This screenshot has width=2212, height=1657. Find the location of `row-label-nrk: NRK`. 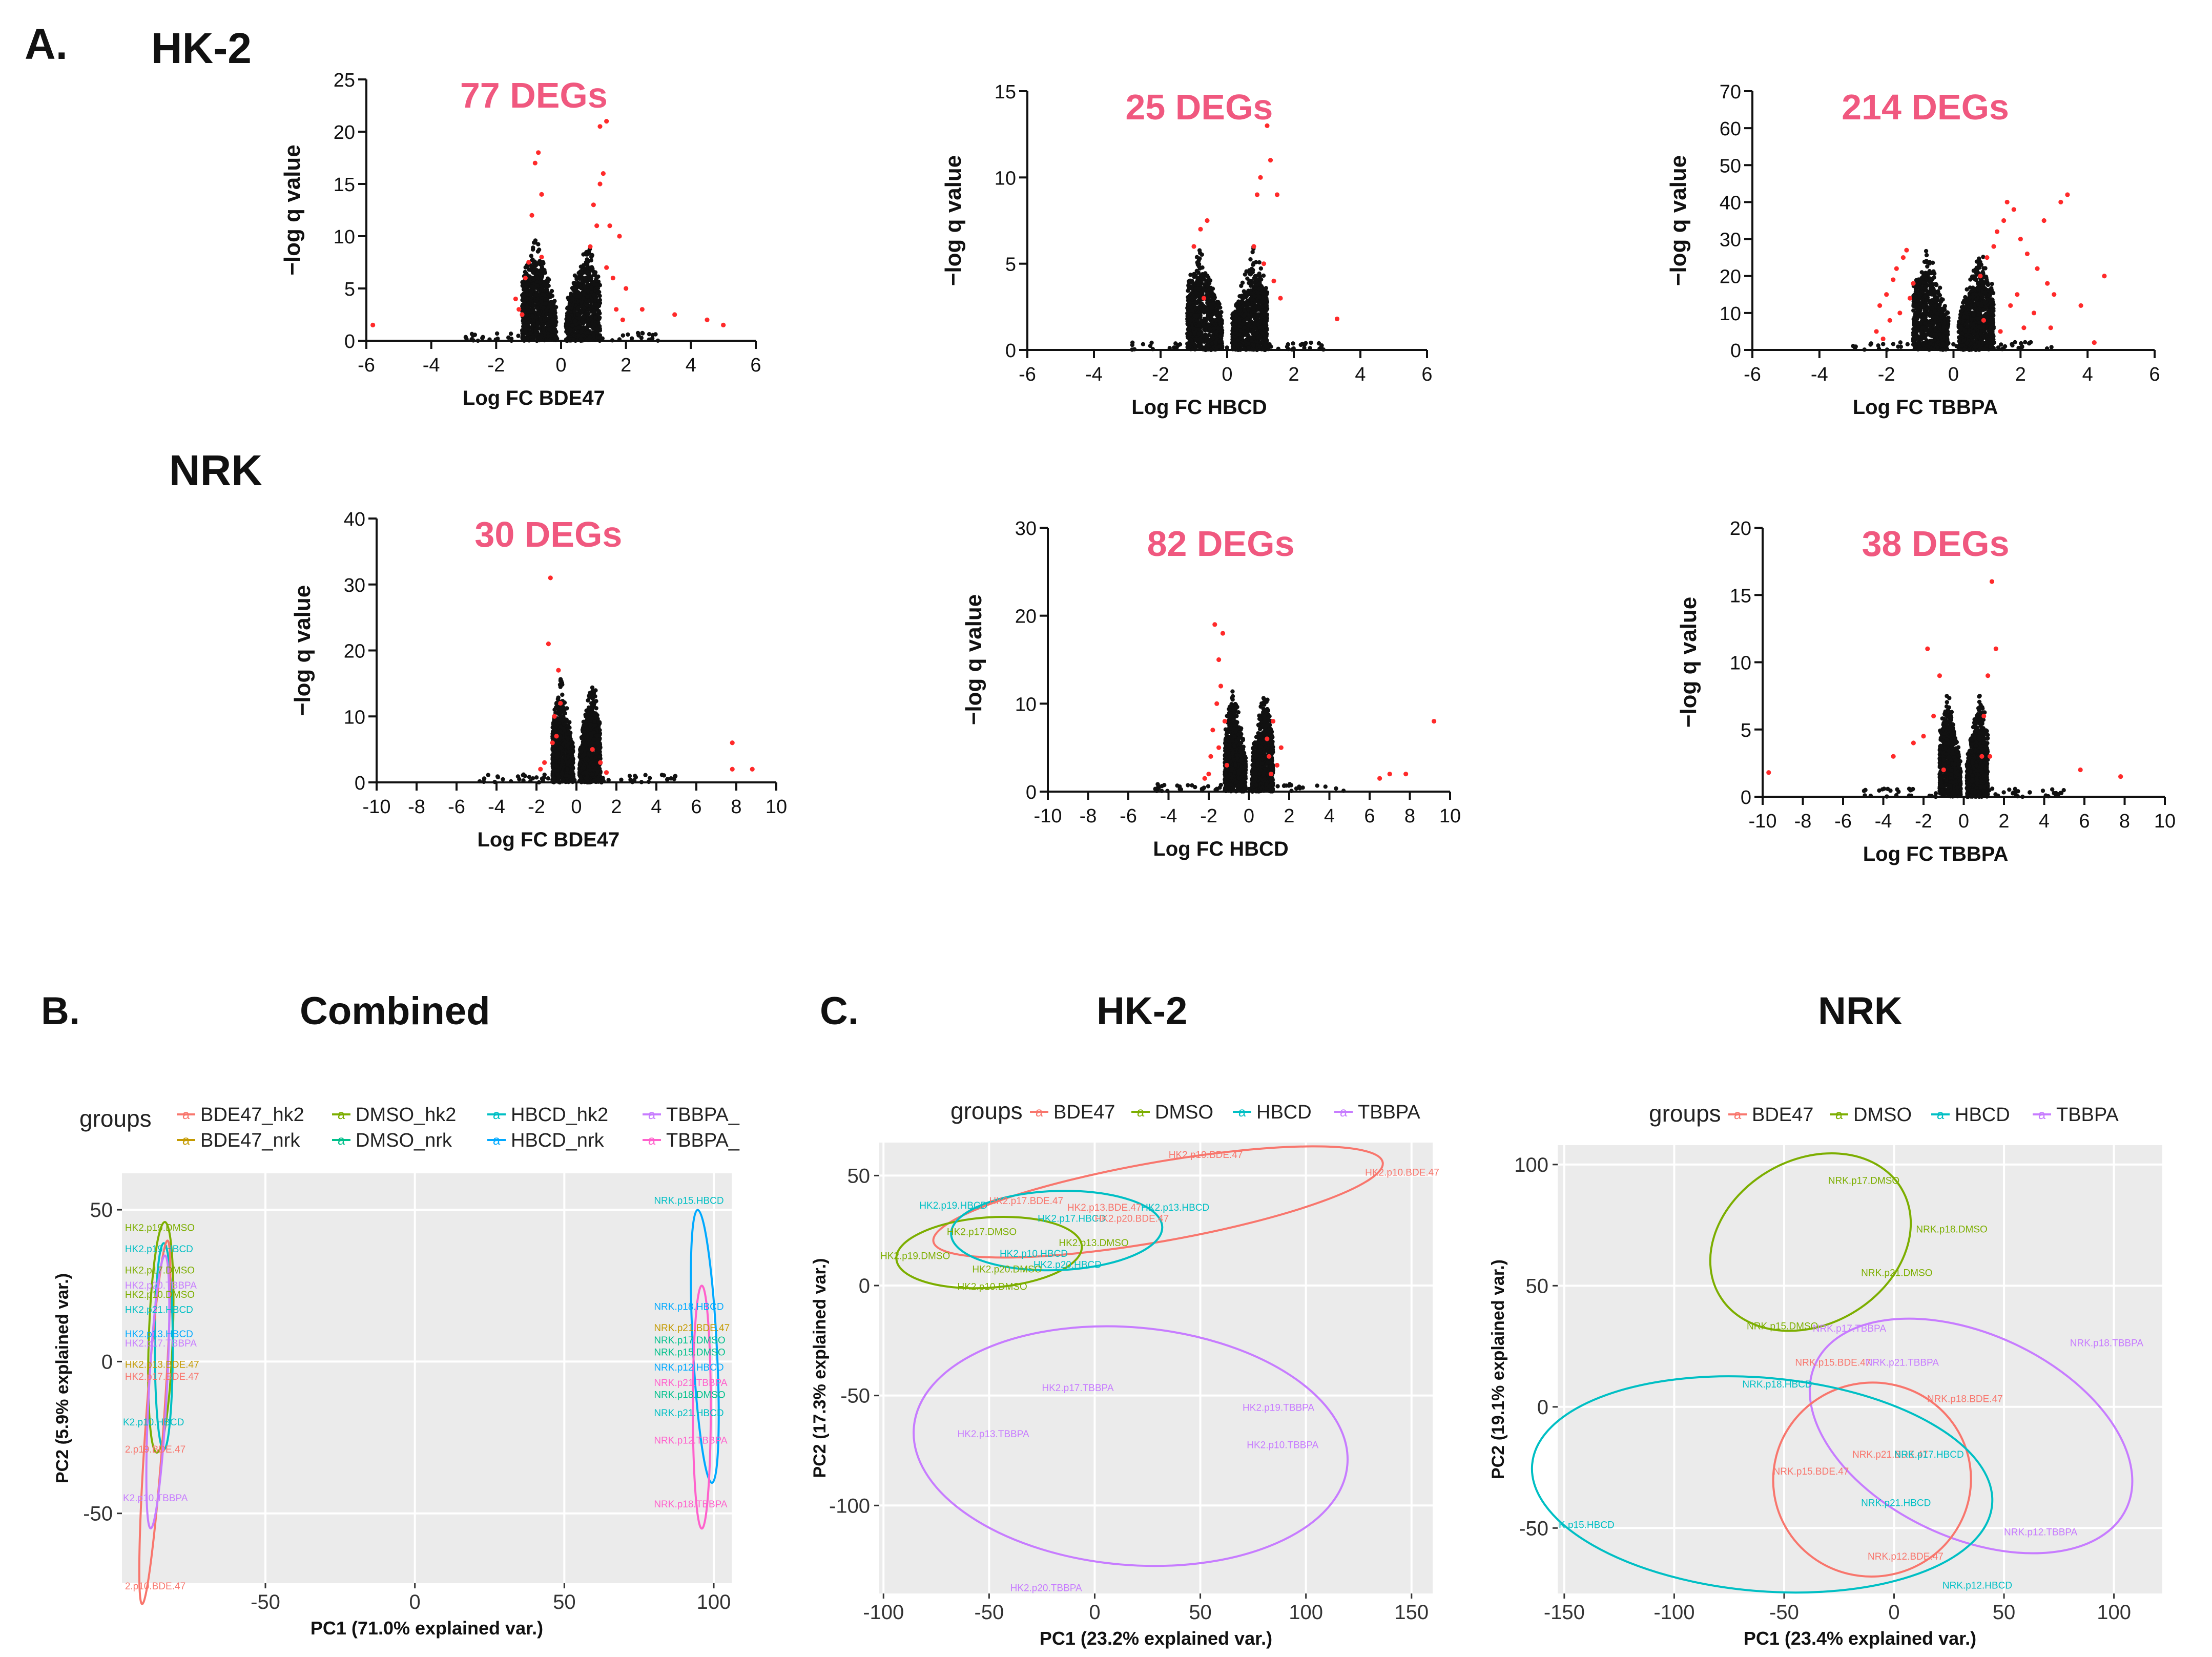

row-label-nrk: NRK is located at coordinates (215, 470).